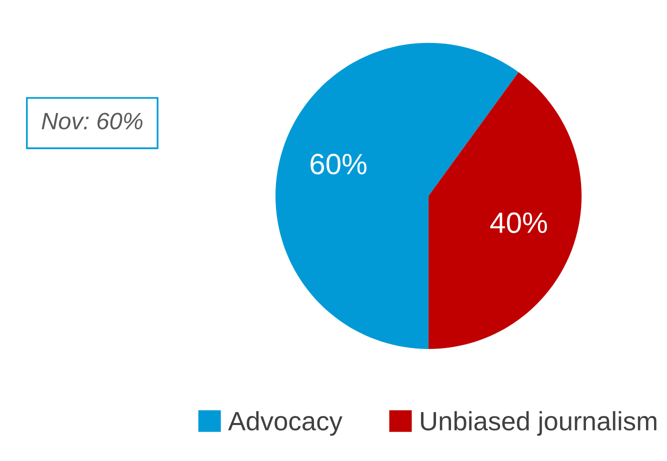  What do you see at coordinates (538, 423) in the screenshot?
I see `legend-label: Unbiased journalism` at bounding box center [538, 423].